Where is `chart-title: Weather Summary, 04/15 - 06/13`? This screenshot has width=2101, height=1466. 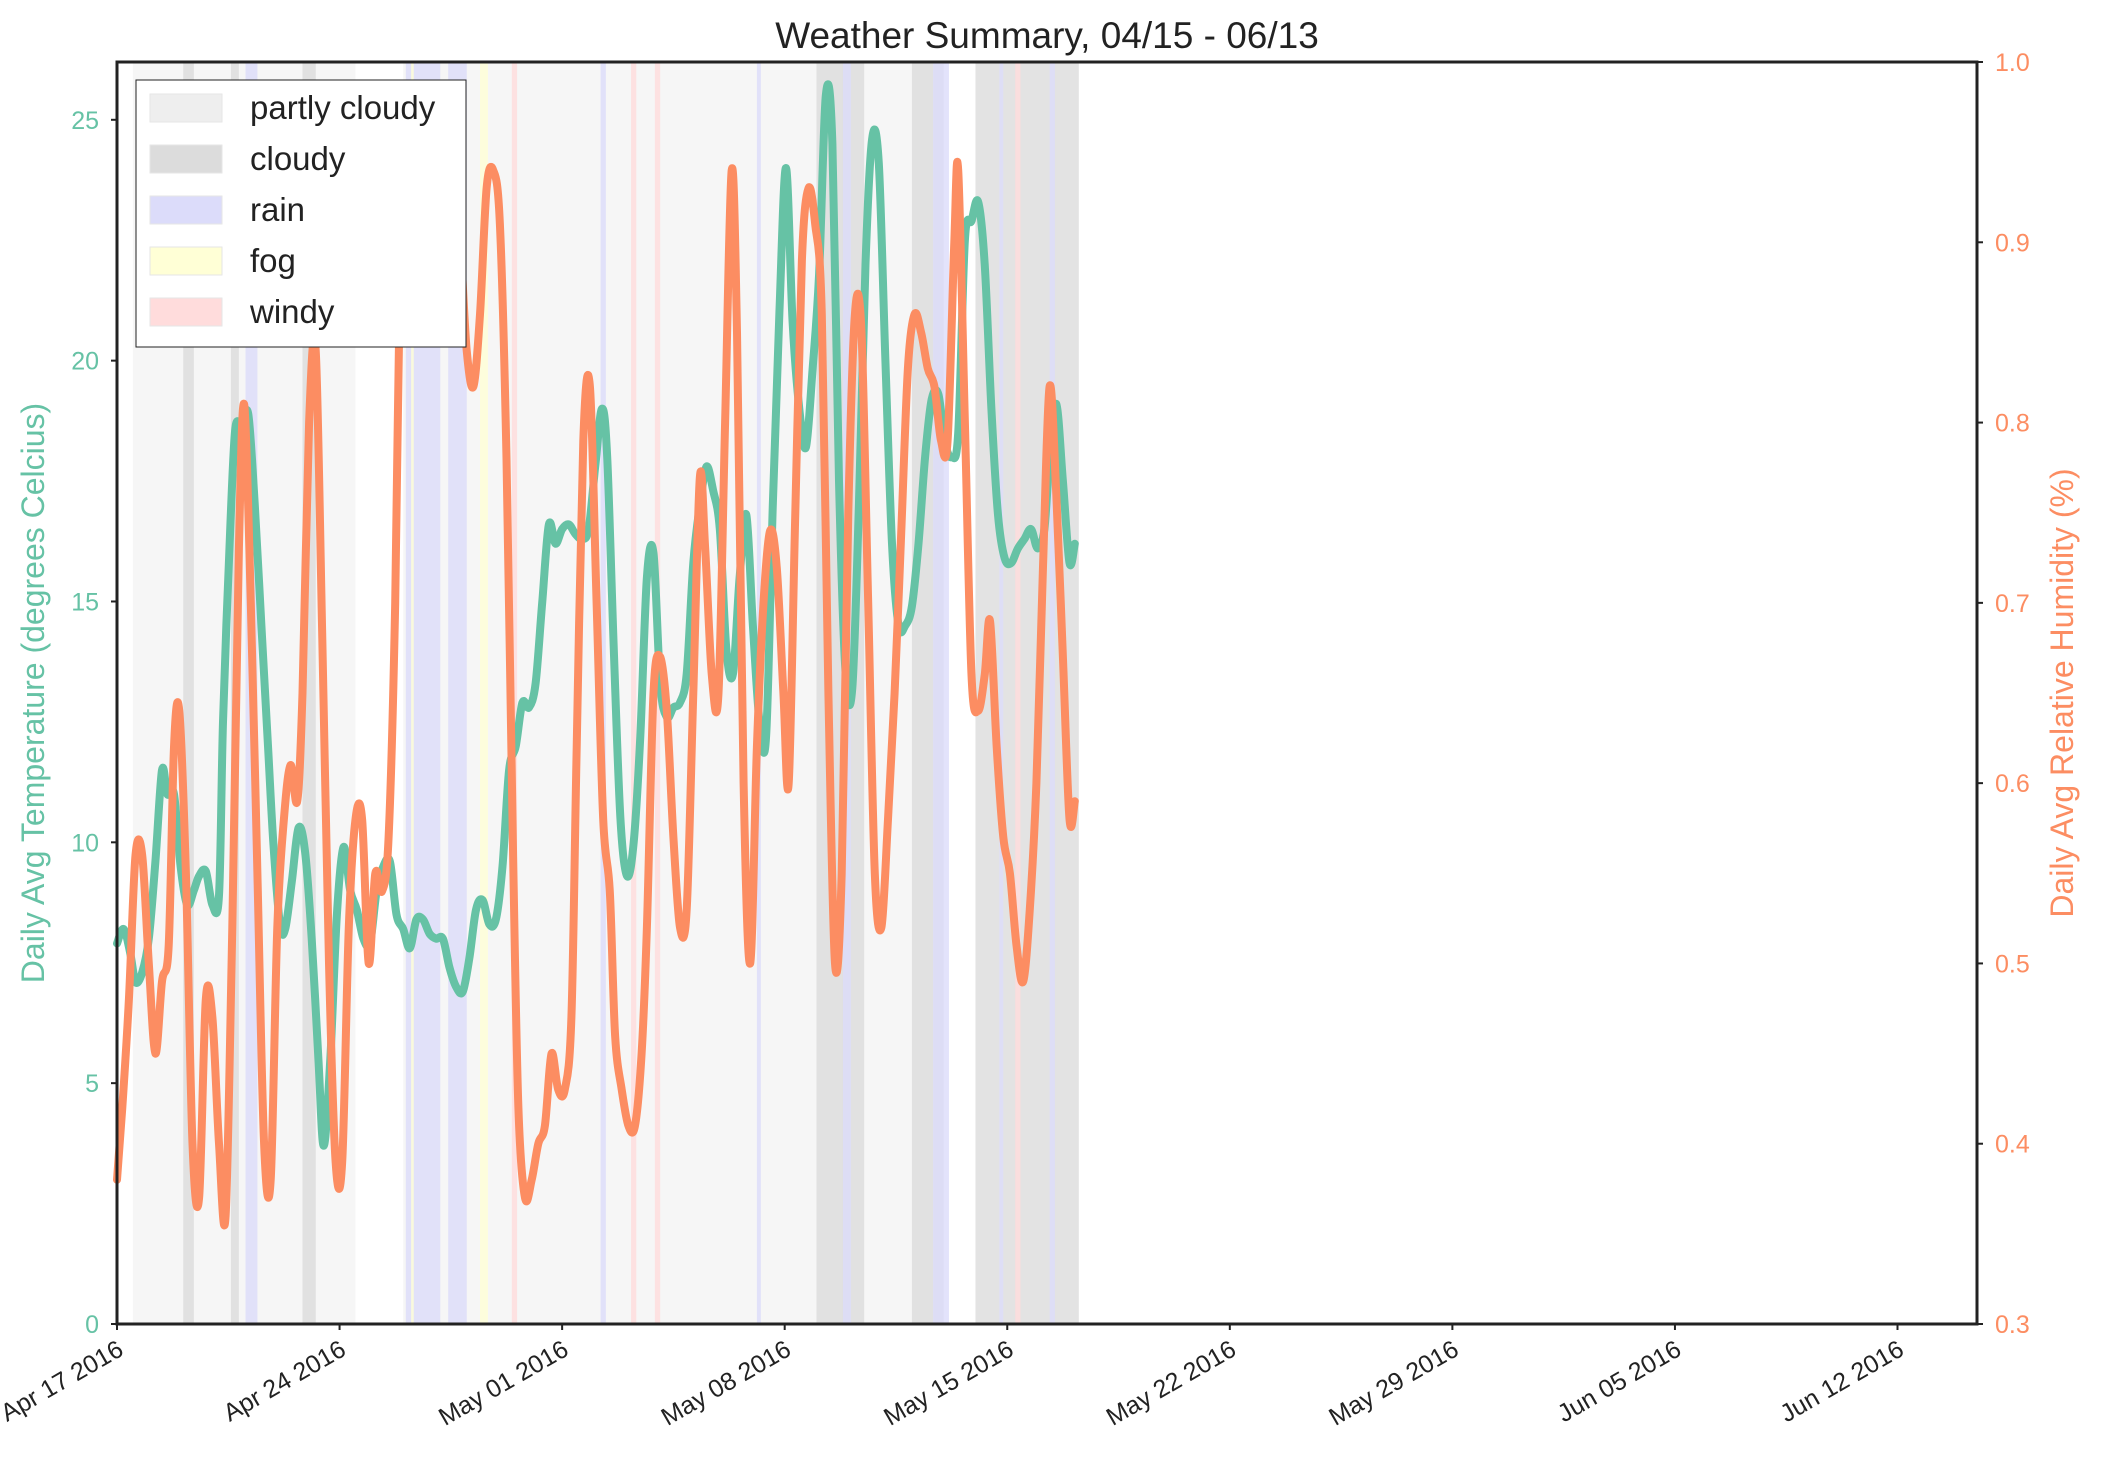 chart-title: Weather Summary, 04/15 - 06/13 is located at coordinates (1047, 35).